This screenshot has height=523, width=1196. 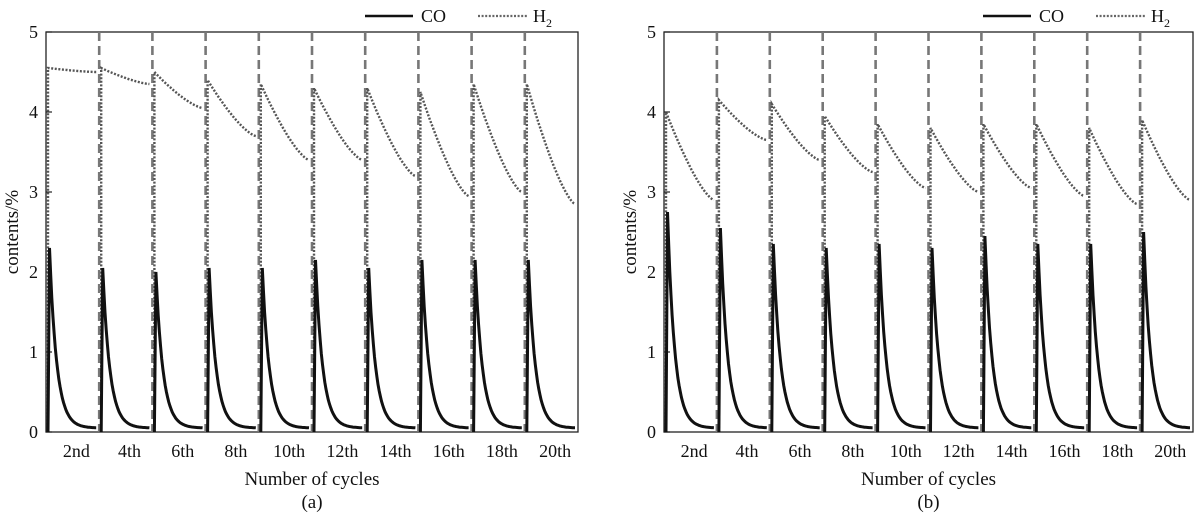 What do you see at coordinates (928, 502) in the screenshot?
I see `panel-label: (b)` at bounding box center [928, 502].